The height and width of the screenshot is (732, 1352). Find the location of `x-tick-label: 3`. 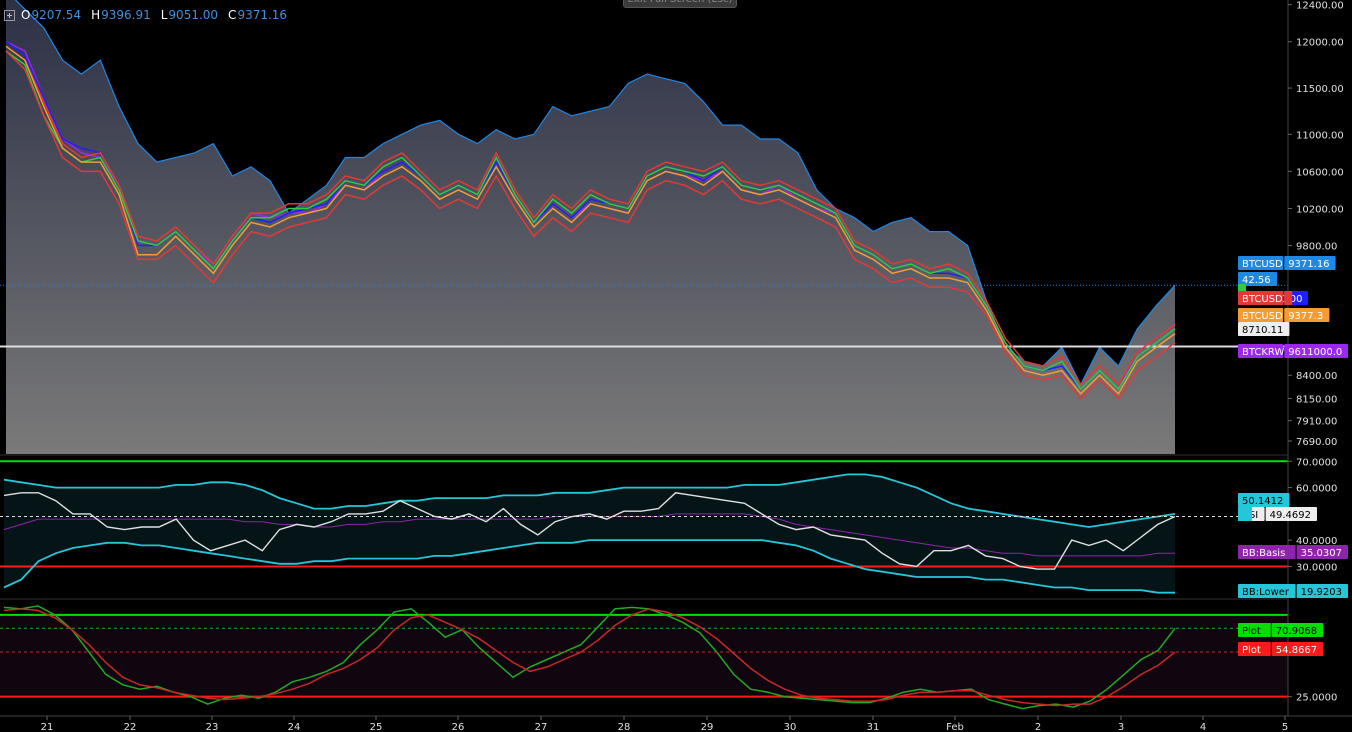

x-tick-label: 3 is located at coordinates (1121, 727).